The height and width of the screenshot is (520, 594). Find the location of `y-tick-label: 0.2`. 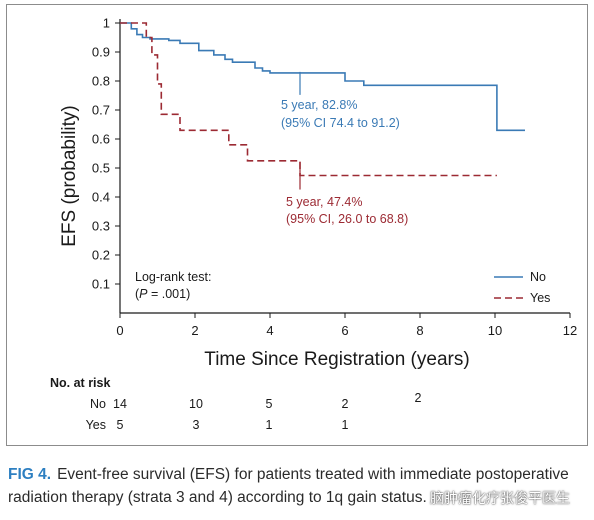

y-tick-label: 0.2 is located at coordinates (101, 255).